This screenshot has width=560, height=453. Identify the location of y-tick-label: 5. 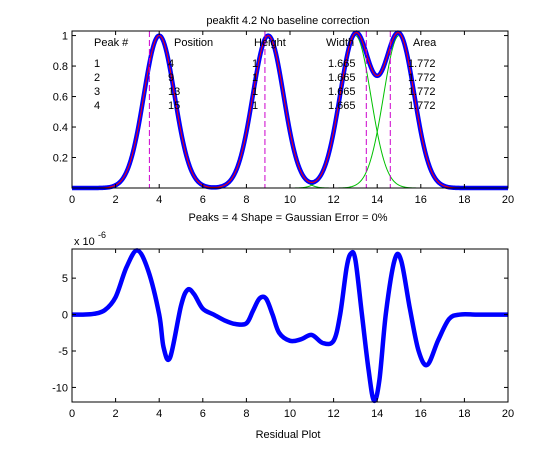
(65, 279).